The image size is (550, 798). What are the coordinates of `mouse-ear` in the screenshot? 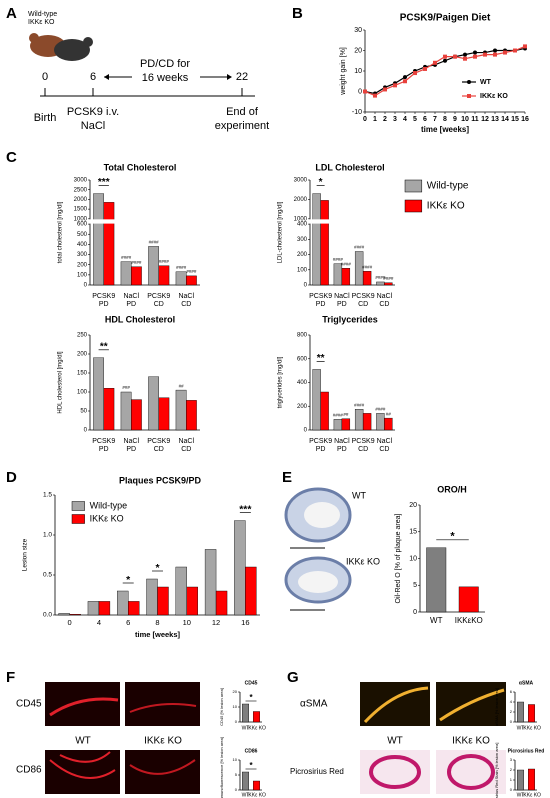 It's located at (88, 42).